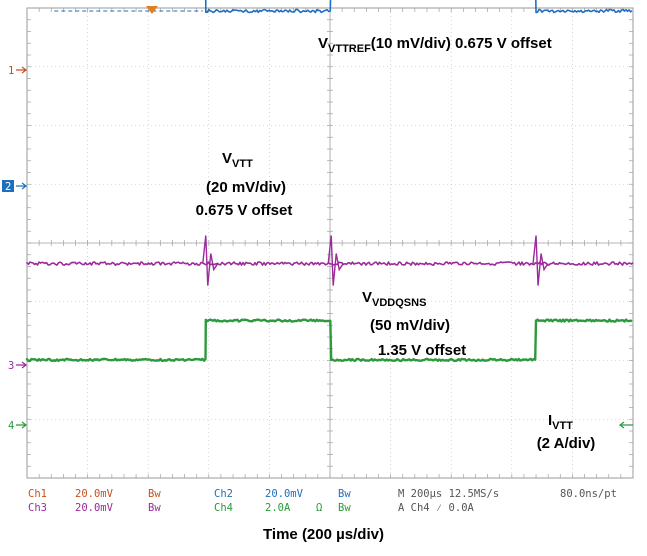  I want to click on trigger-level-arrow, so click(626, 425).